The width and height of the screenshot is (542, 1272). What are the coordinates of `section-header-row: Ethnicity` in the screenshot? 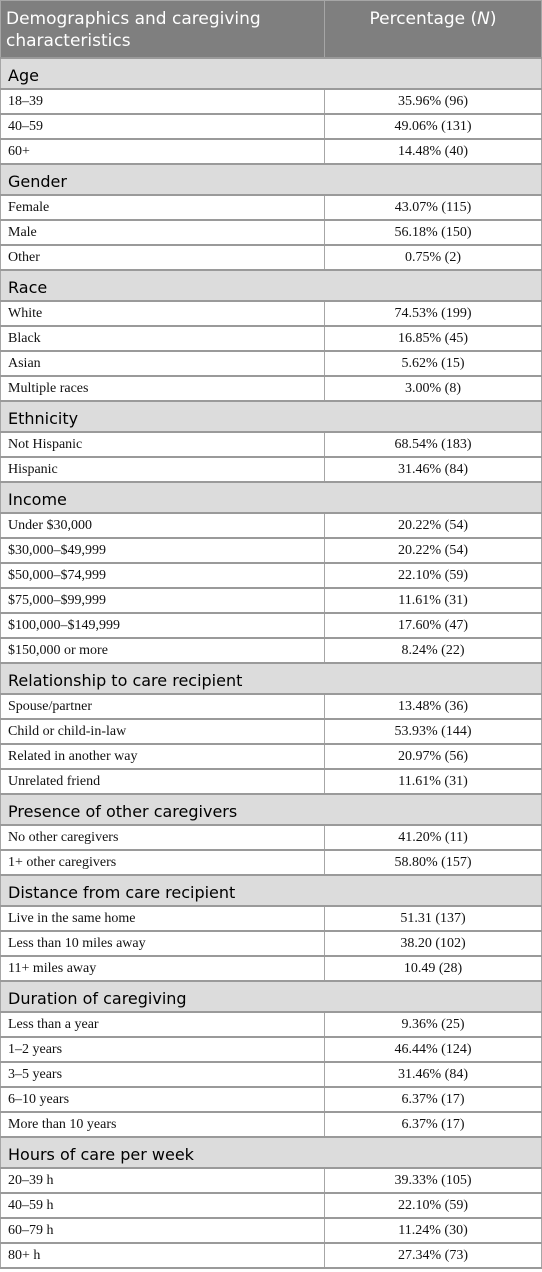 It's located at (271, 416).